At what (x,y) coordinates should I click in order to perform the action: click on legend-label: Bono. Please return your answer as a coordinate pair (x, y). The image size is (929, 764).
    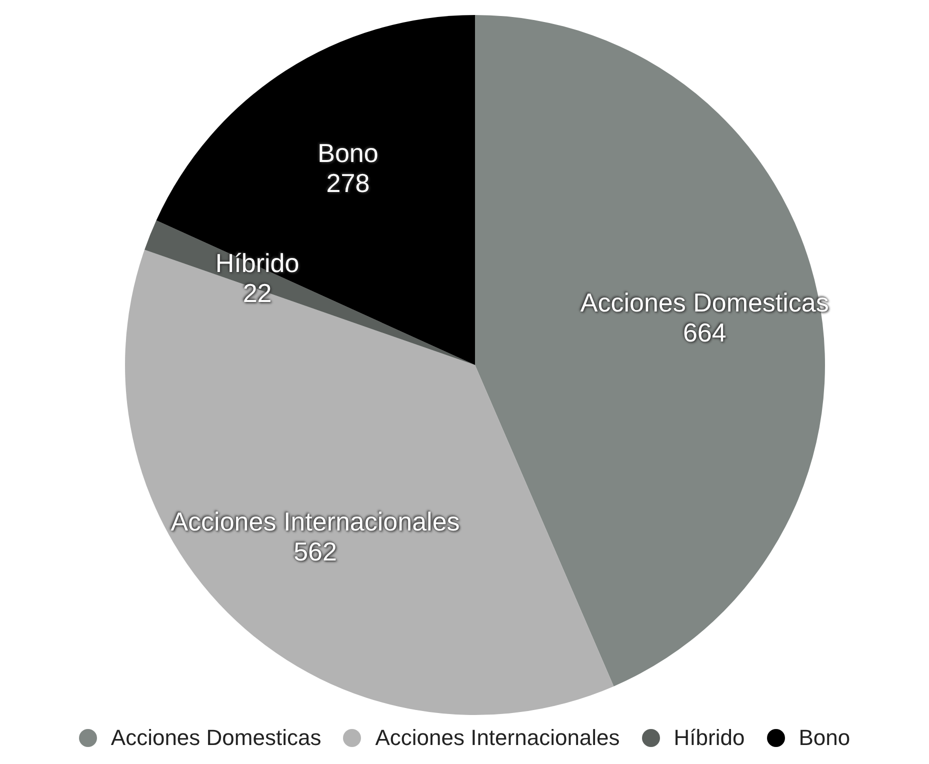
    Looking at the image, I should click on (824, 738).